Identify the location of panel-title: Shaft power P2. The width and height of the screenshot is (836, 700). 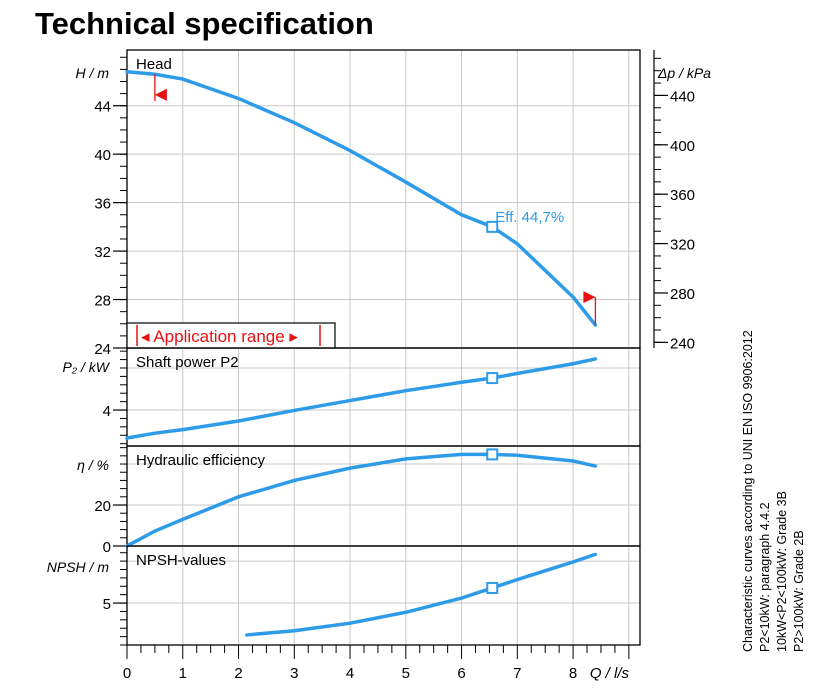
(187, 362).